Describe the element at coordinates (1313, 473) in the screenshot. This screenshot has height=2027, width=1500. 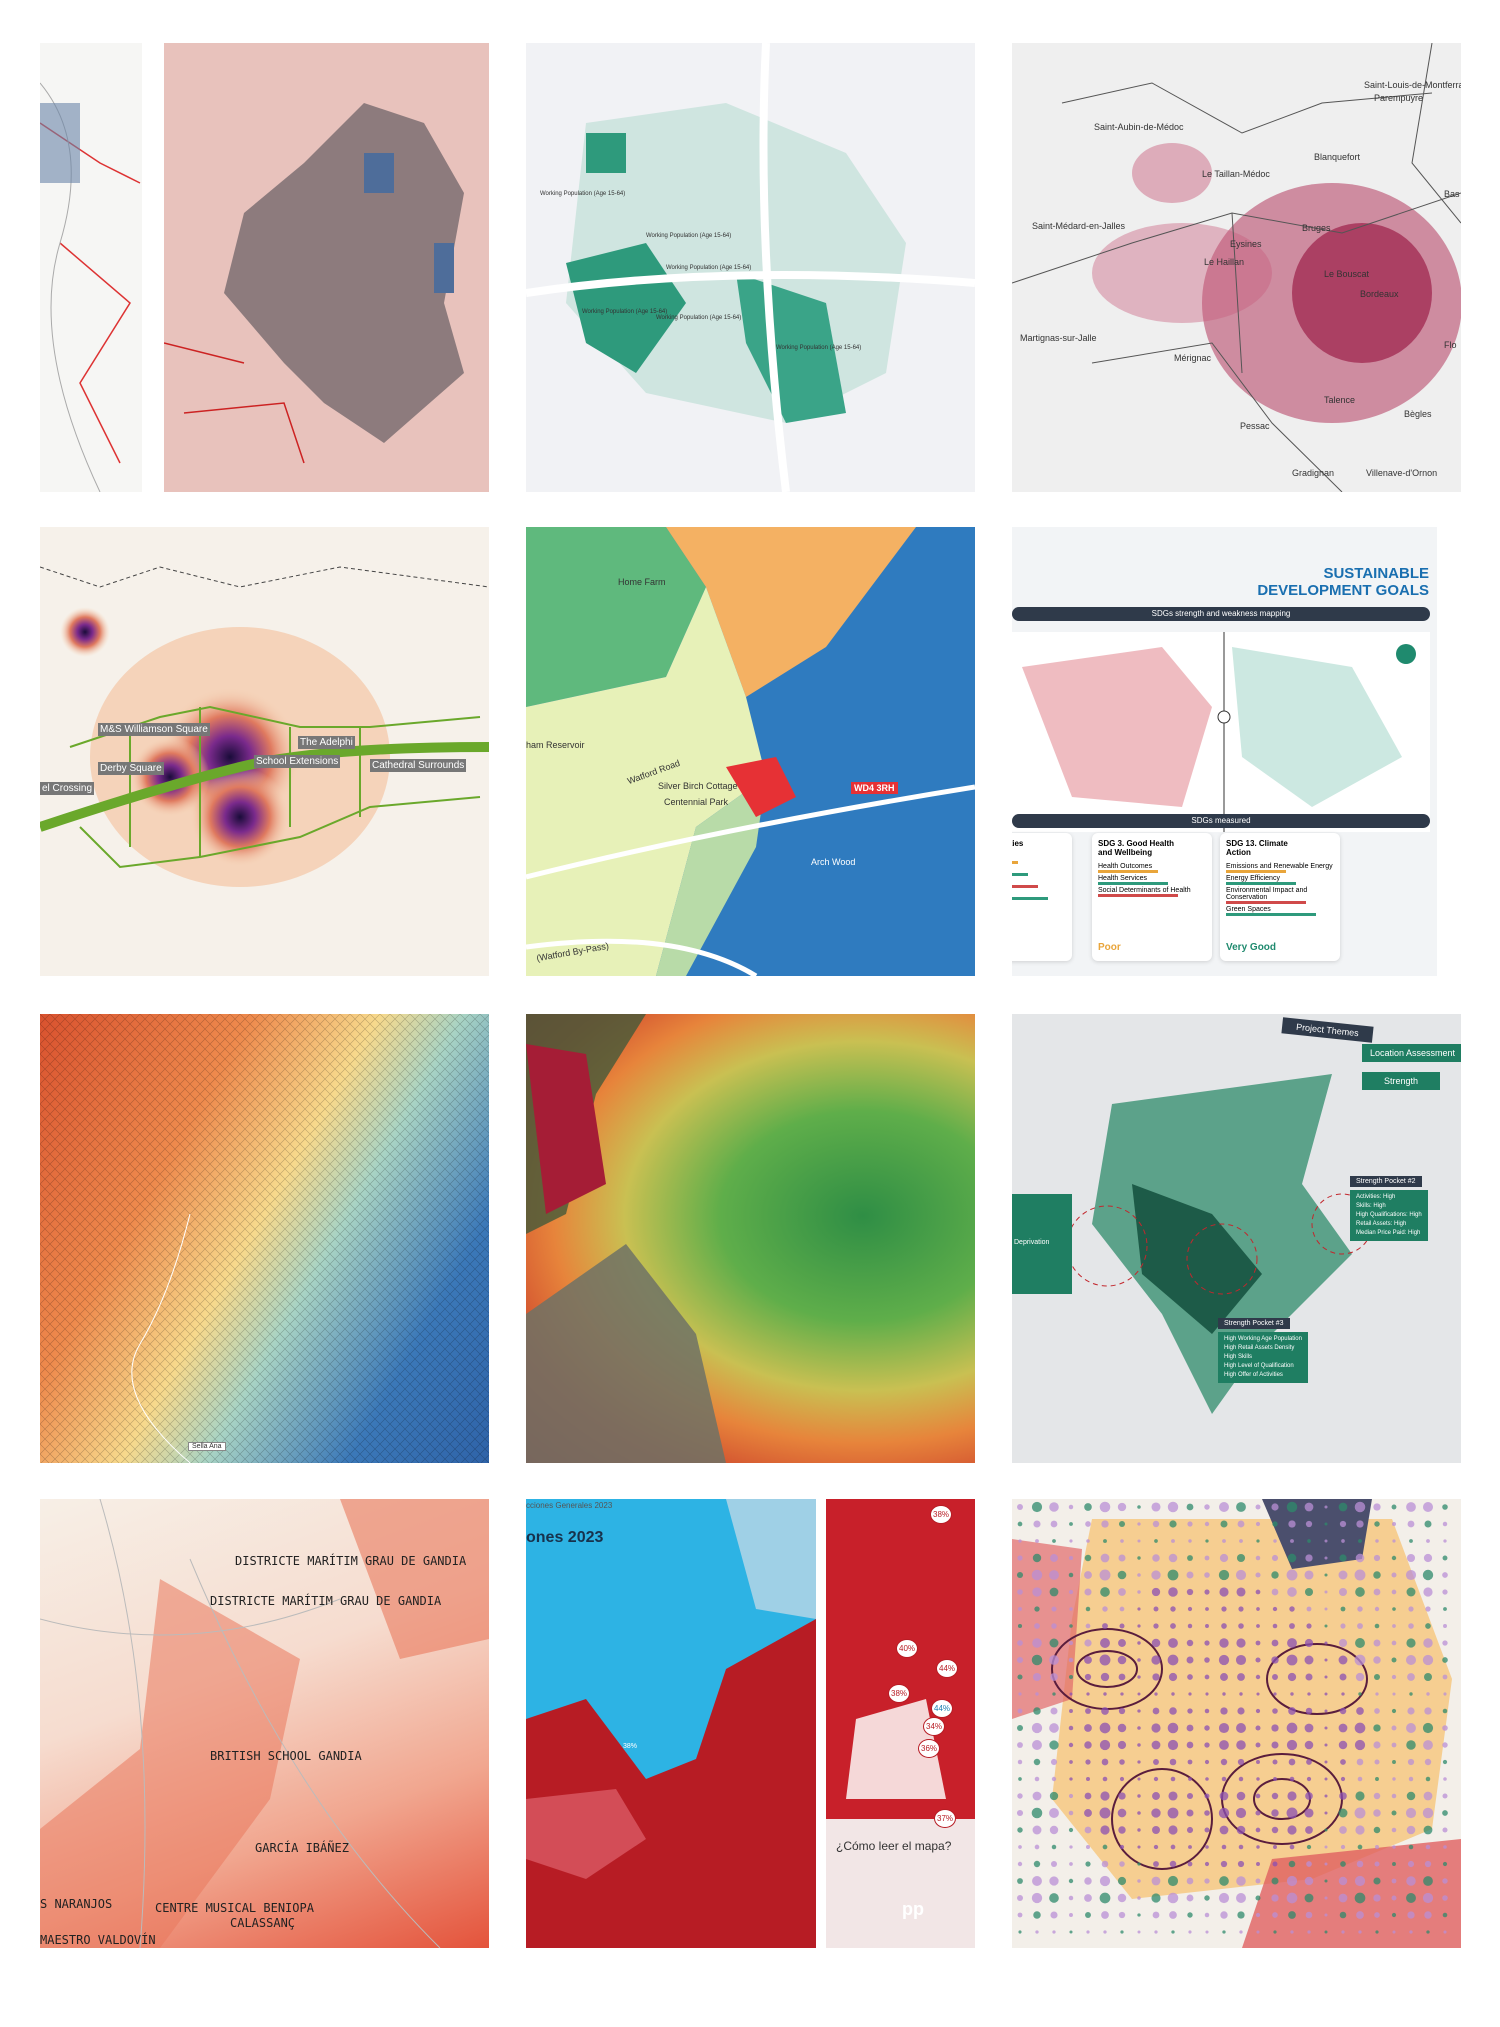
I see `map-label: Gradignan` at that location.